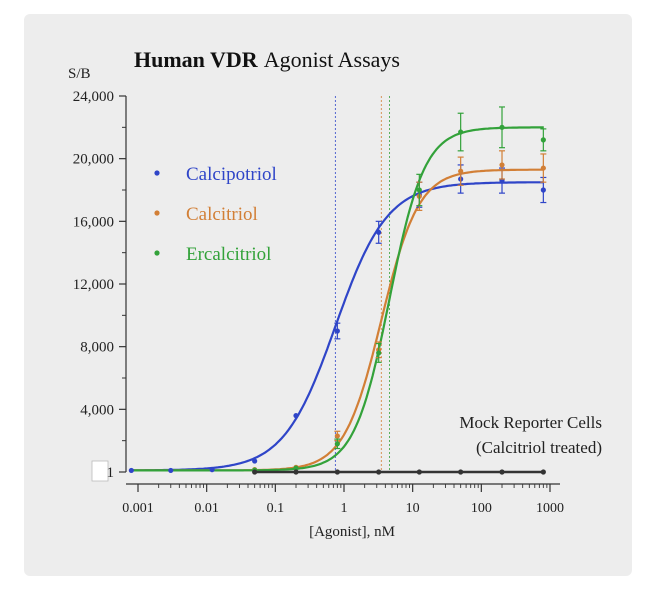 This screenshot has height=590, width=650. Describe the element at coordinates (530, 422) in the screenshot. I see `annotation-line-1: Mock Reporter Cells` at that location.